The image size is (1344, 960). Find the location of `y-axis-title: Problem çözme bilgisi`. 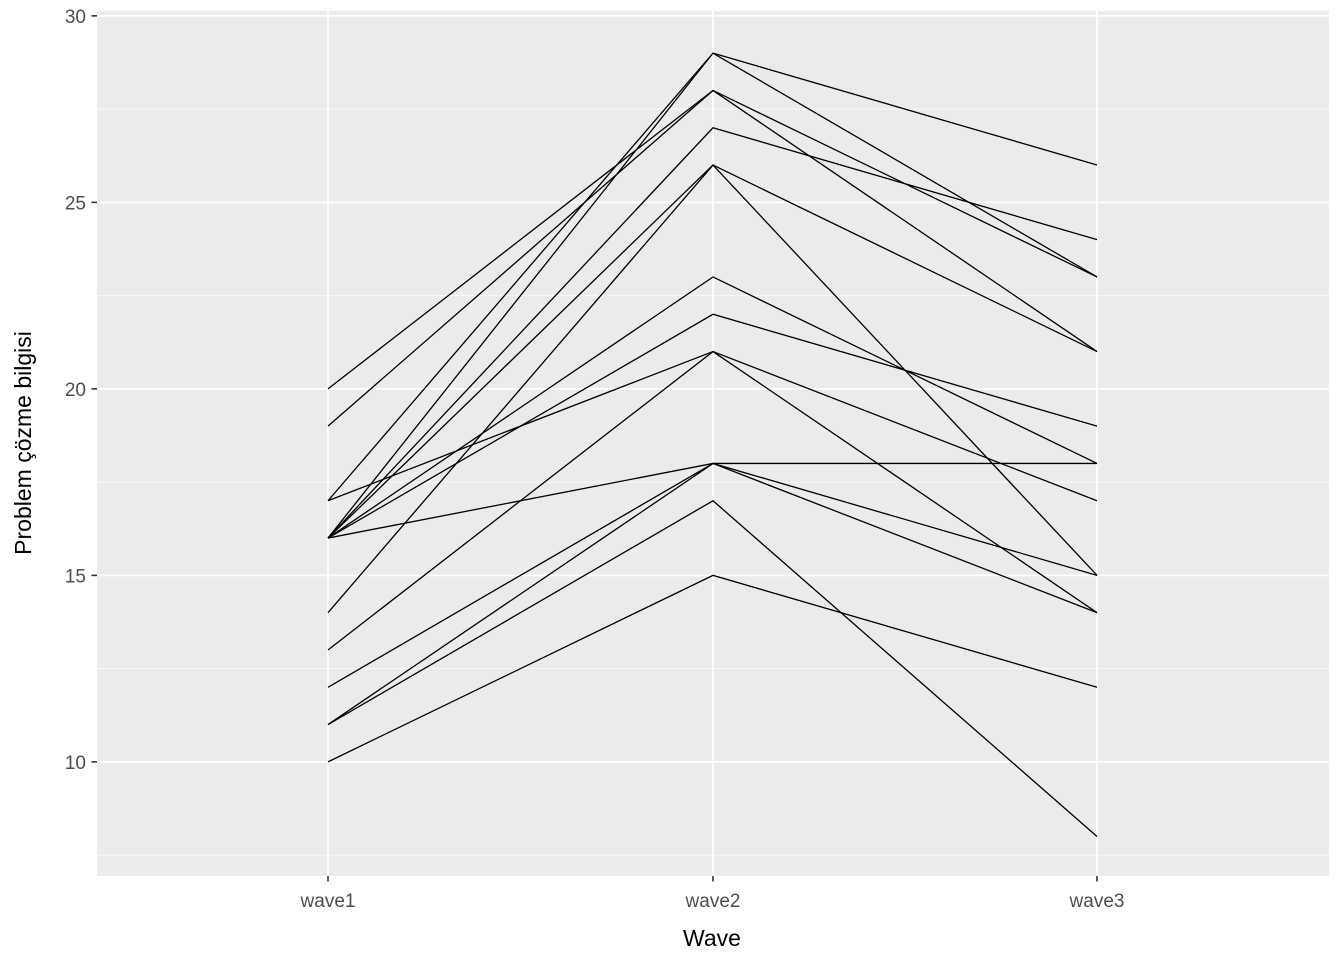

y-axis-title: Problem çözme bilgisi is located at coordinates (23, 443).